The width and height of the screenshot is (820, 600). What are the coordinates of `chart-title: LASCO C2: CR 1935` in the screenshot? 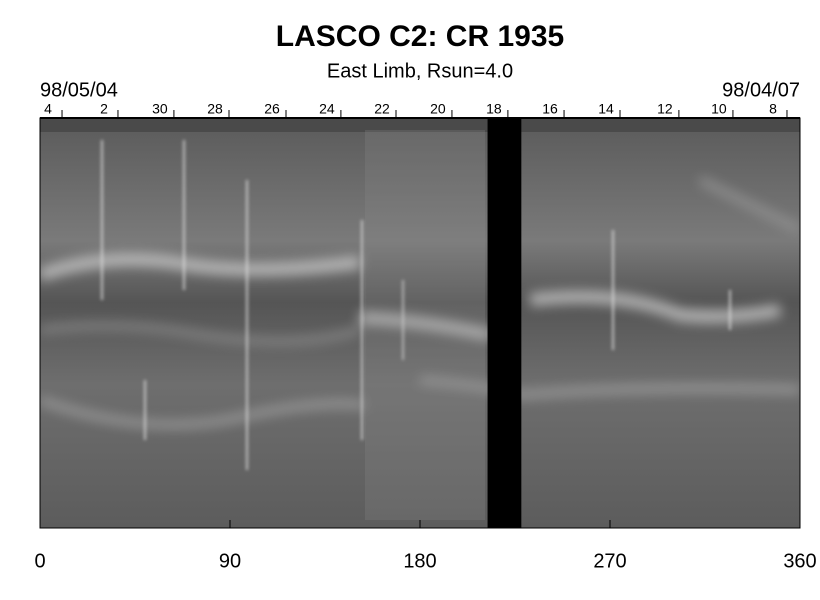 It's located at (420, 36).